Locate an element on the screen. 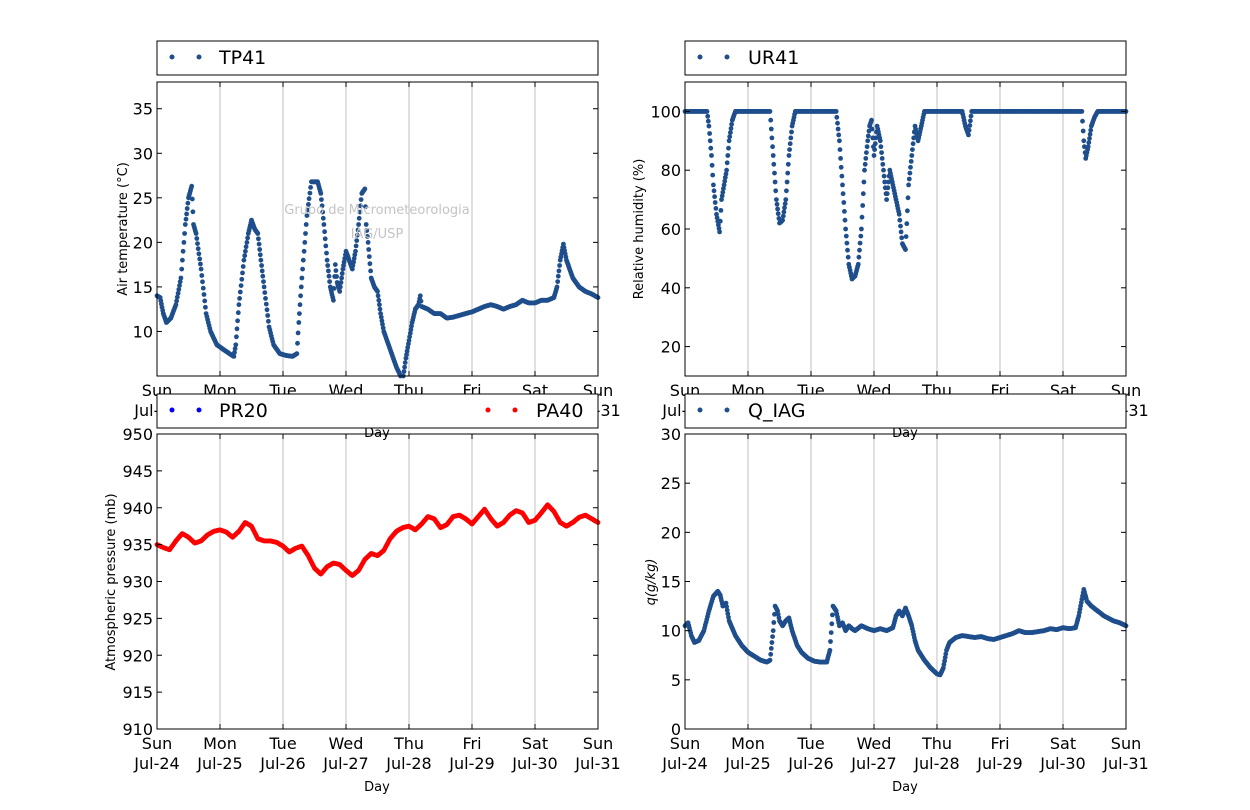  y-tick-label: 945 is located at coordinates (137, 471).